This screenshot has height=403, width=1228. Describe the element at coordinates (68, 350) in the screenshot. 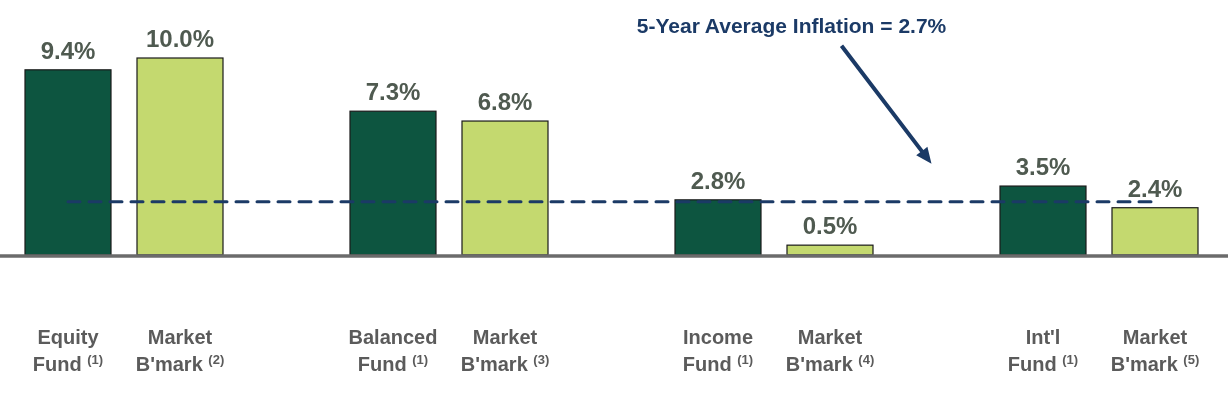

I see `x-tick-label: Equity Fund $^{(1)}$` at that location.